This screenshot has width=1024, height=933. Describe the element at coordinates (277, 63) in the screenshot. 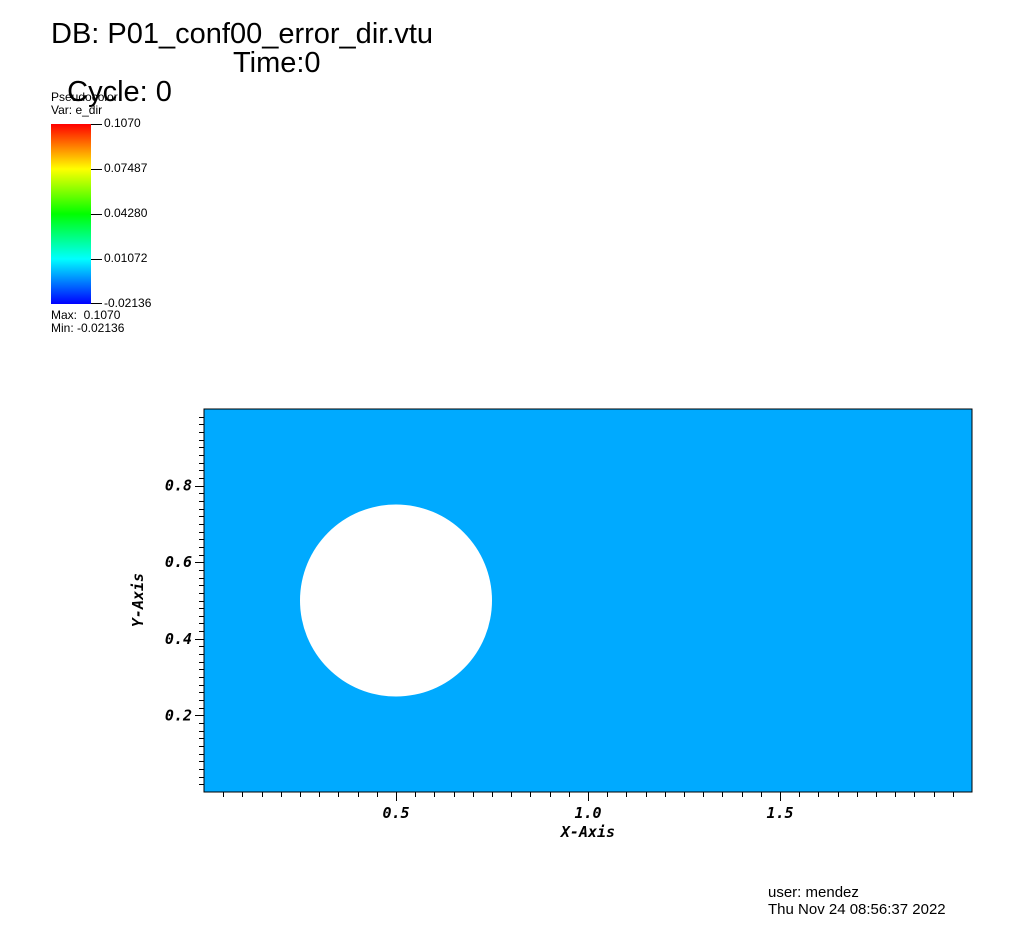

I see `time-label: Time:0` at that location.